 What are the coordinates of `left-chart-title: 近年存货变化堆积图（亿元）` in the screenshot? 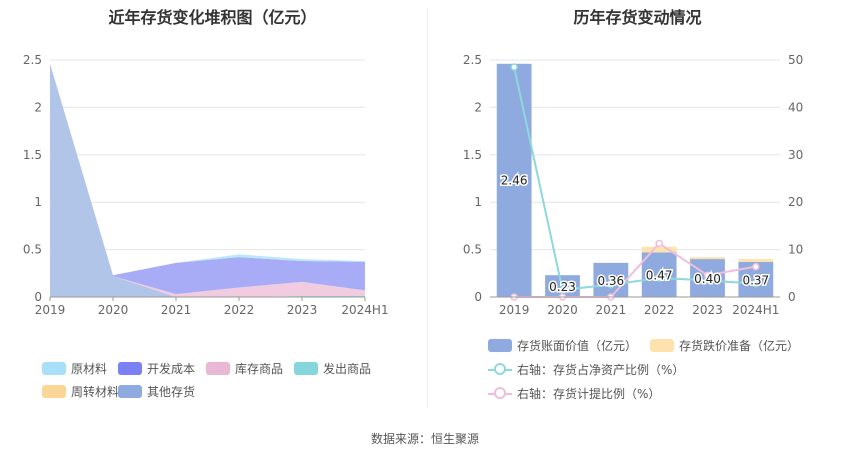 It's located at (212, 17).